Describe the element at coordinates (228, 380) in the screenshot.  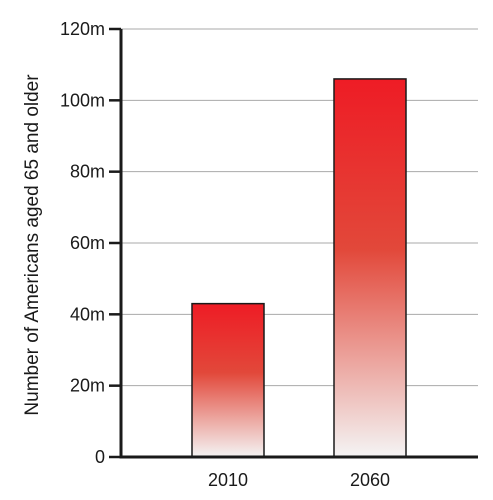
I see `bar-2010` at that location.